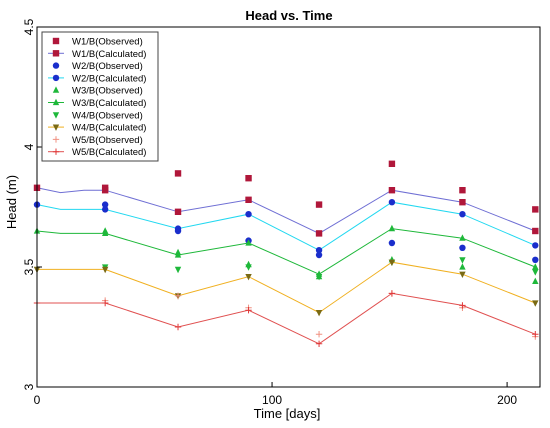  What do you see at coordinates (288, 15) in the screenshot?
I see `chart-title: Head vs. Time` at bounding box center [288, 15].